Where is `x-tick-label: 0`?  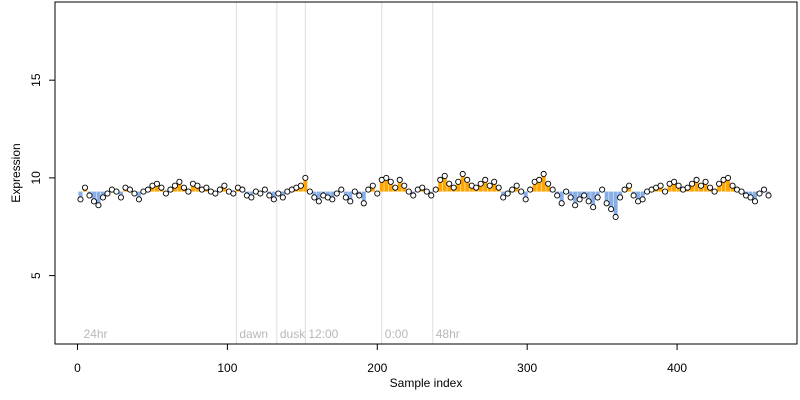 x-tick-label: 0 is located at coordinates (77, 368).